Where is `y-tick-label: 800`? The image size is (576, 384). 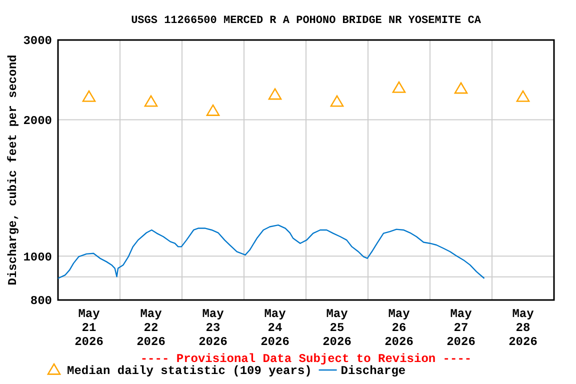
y-tick-label: 800 is located at coordinates (41, 301).